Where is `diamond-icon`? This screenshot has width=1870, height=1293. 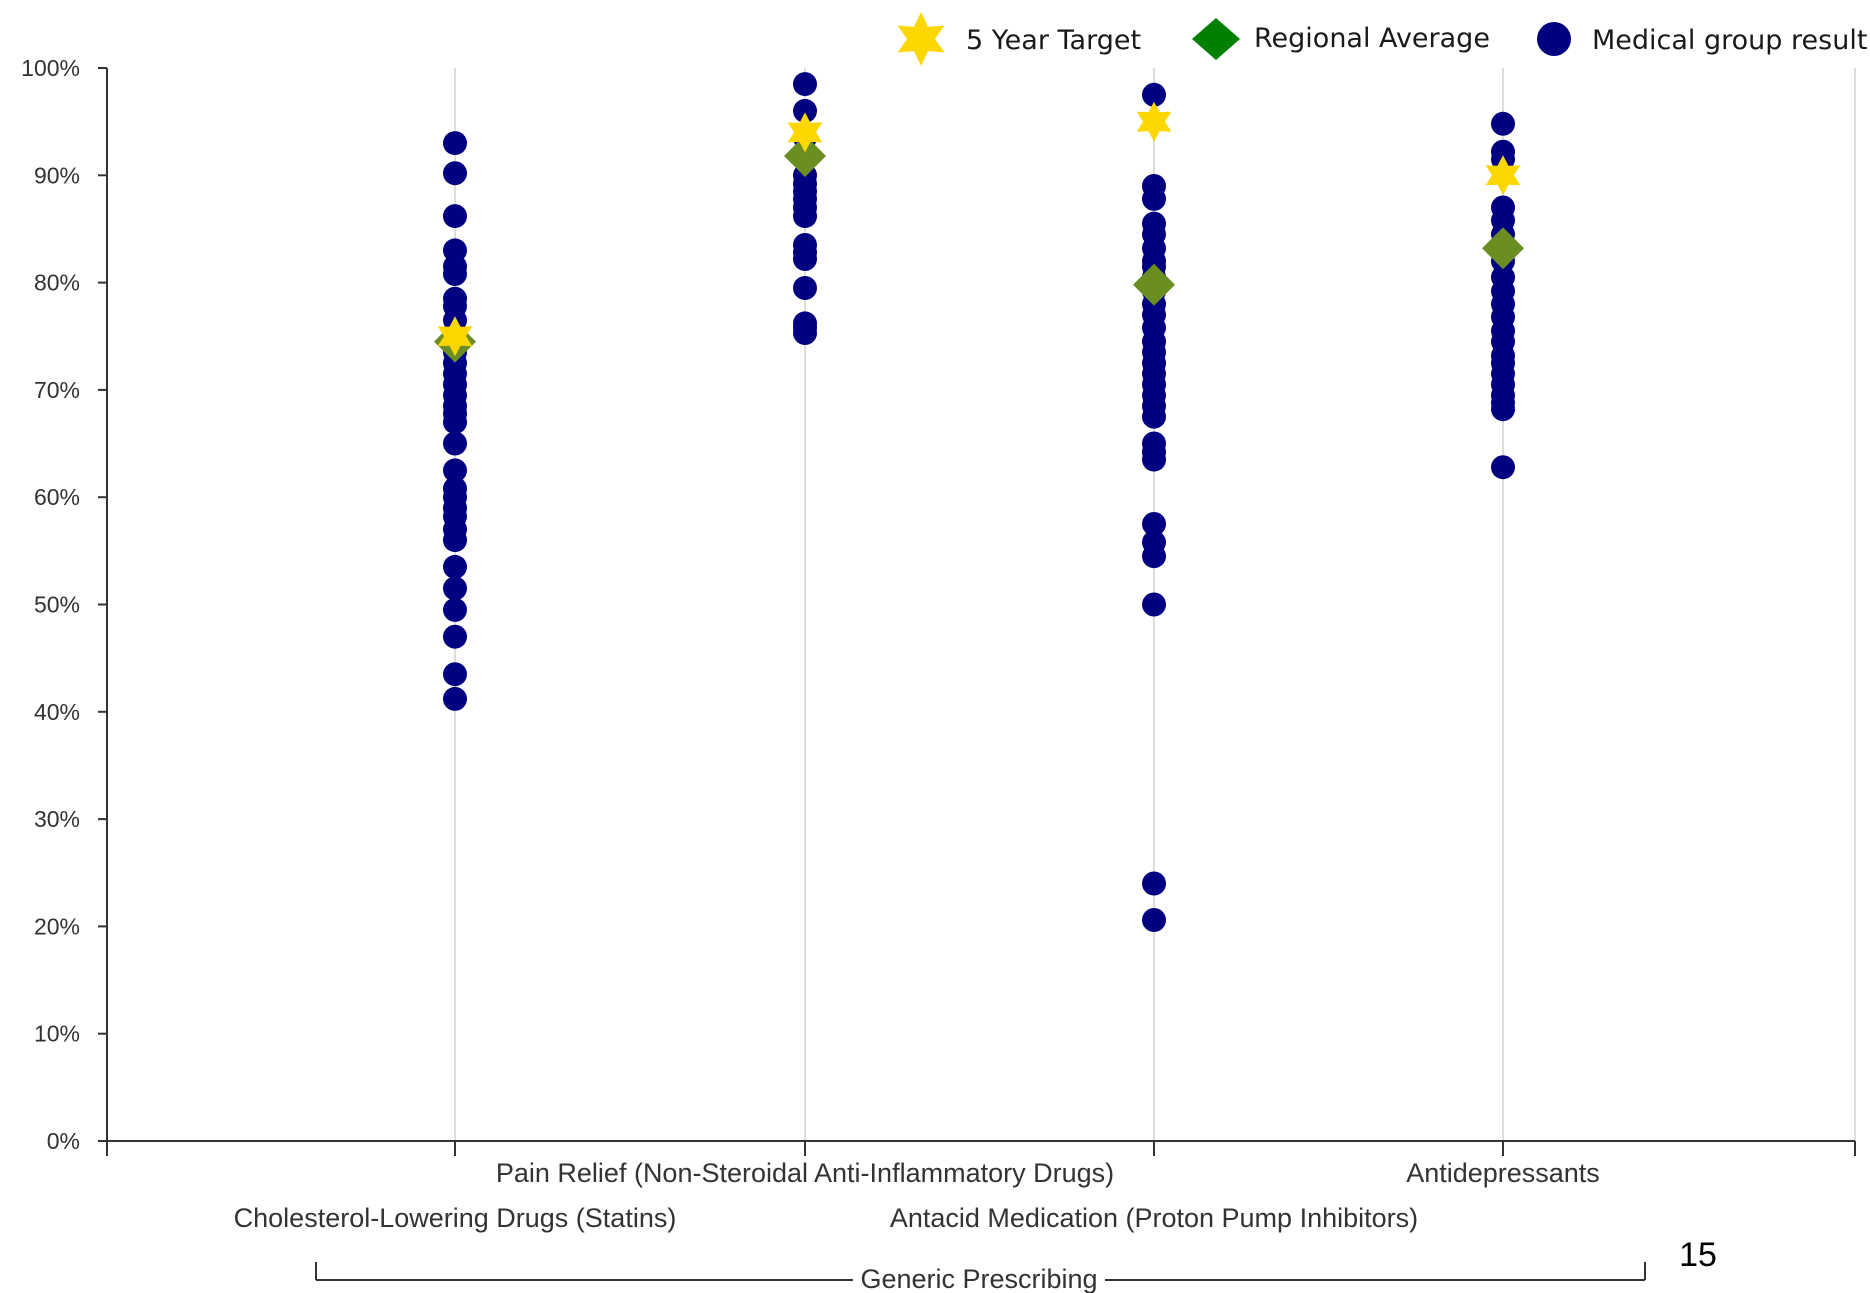 diamond-icon is located at coordinates (1216, 39).